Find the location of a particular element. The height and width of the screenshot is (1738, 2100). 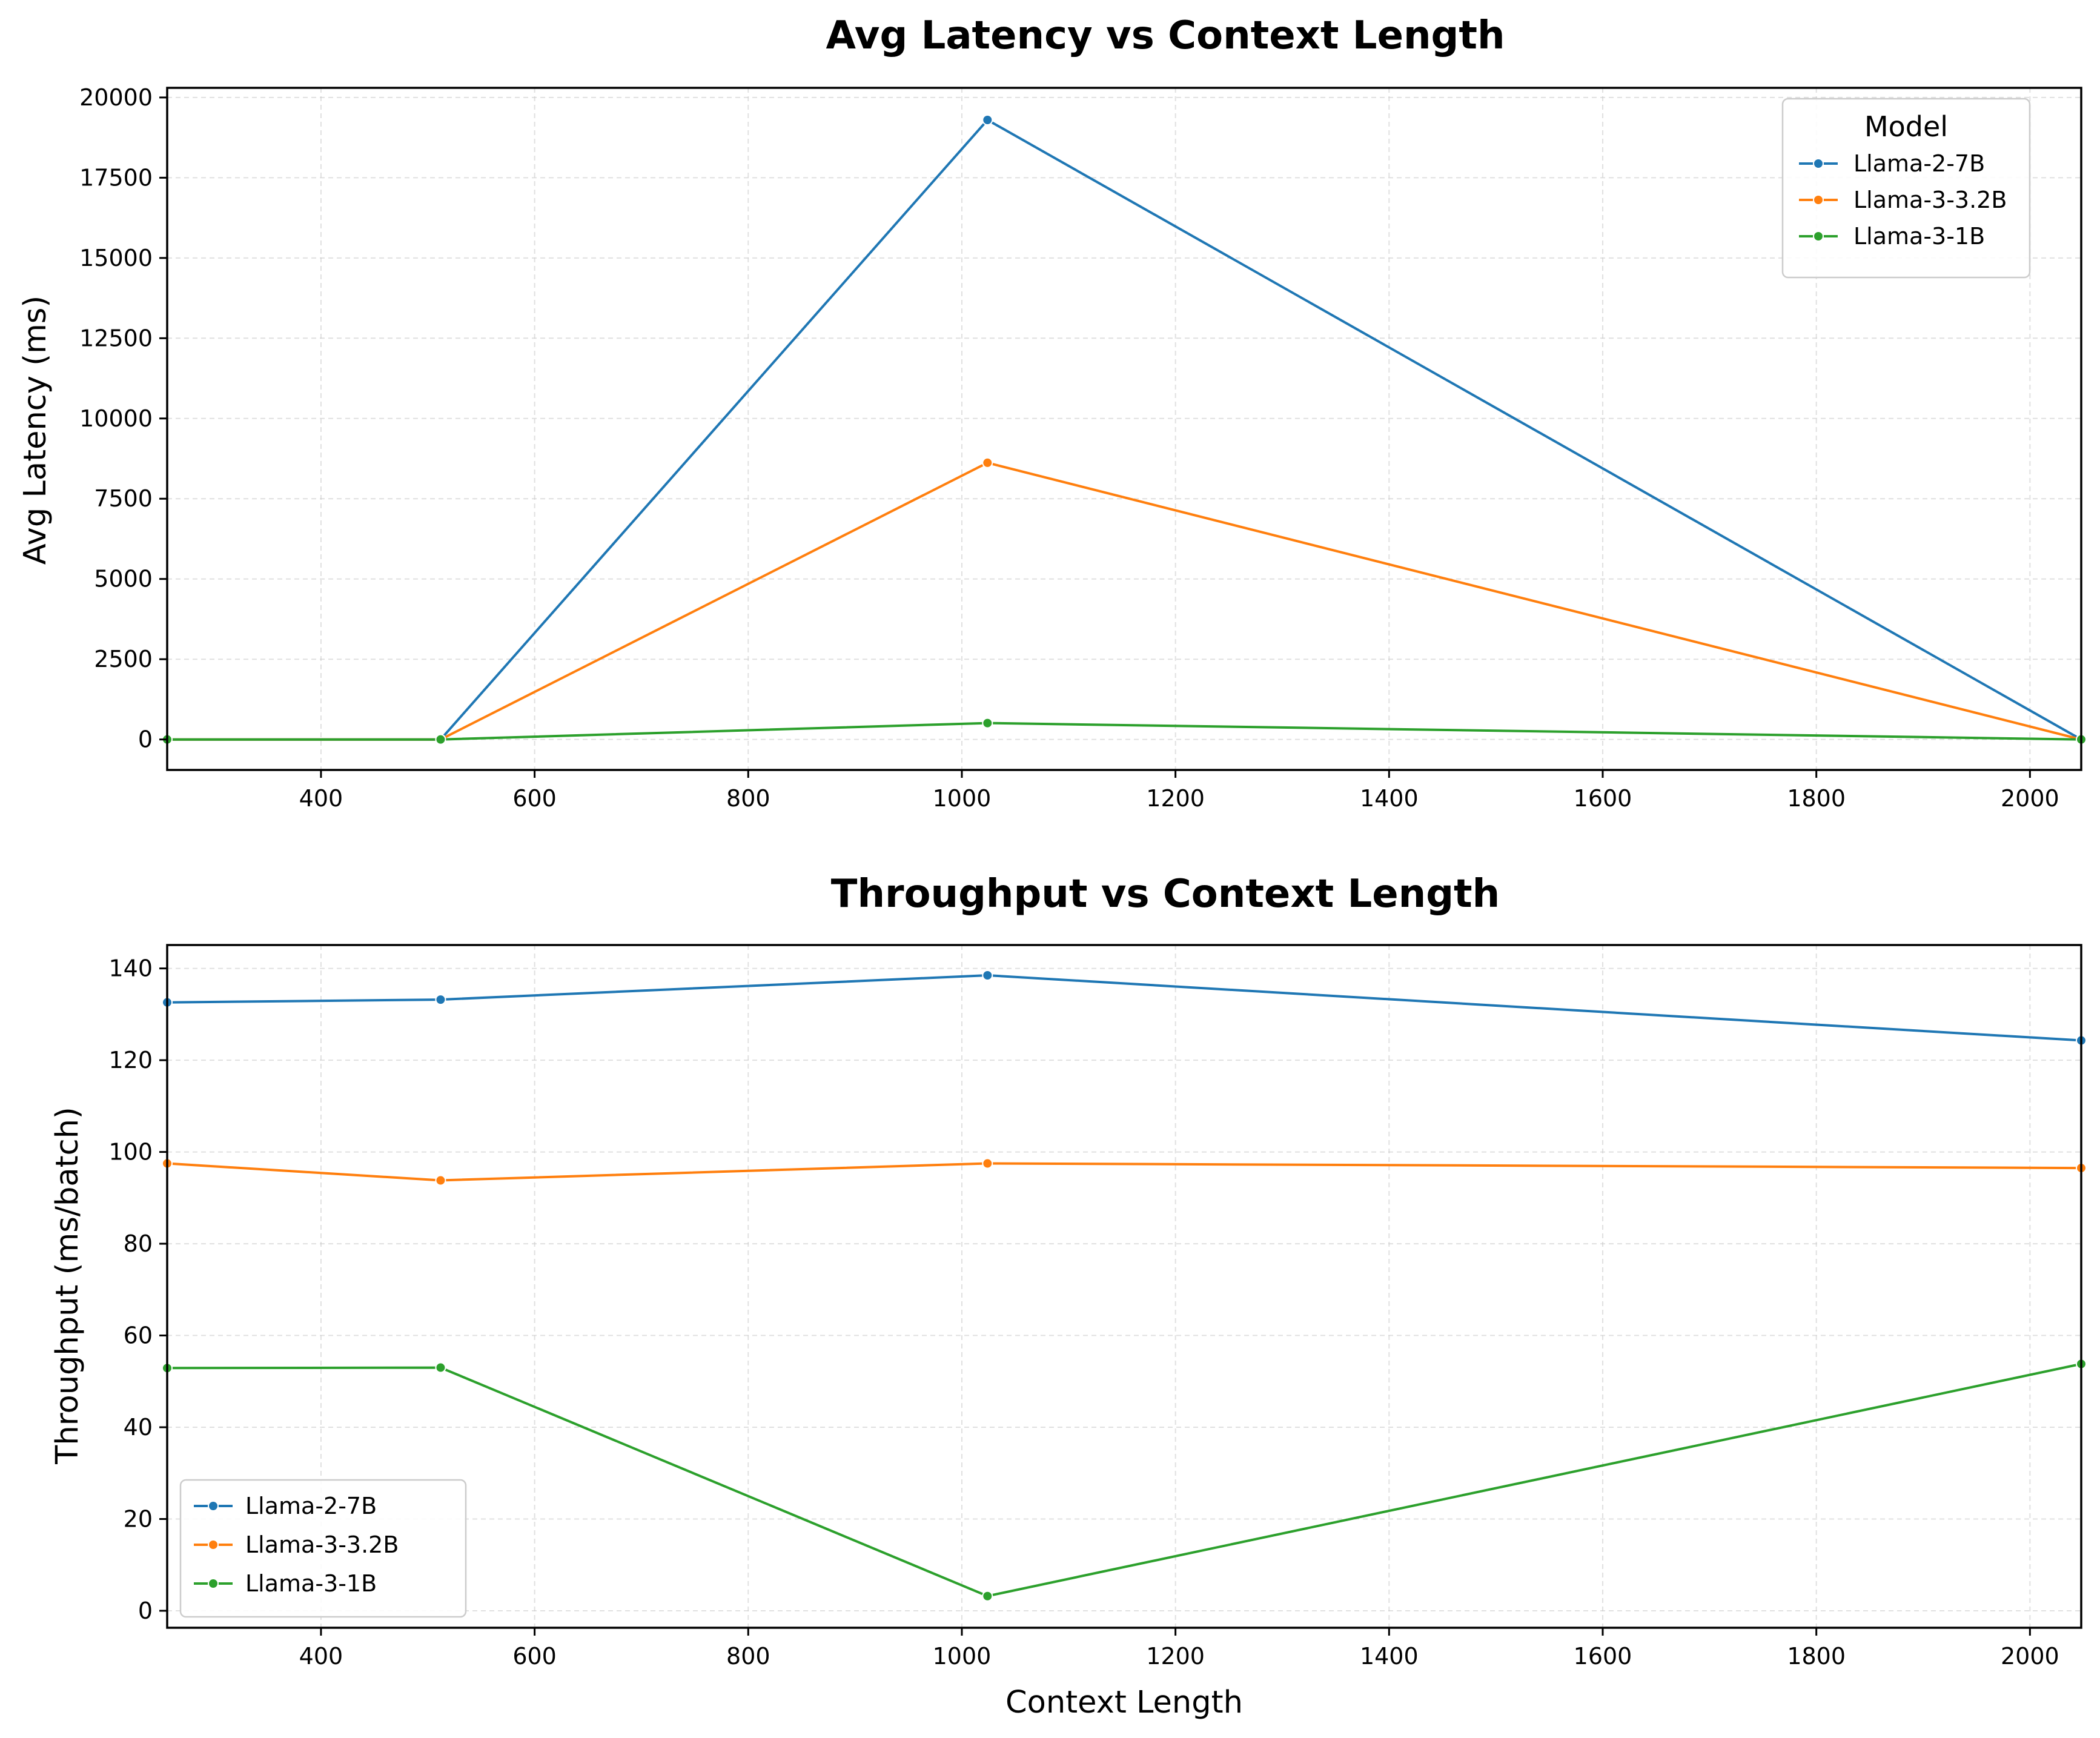

y-tick-label: 2500 is located at coordinates (123, 659).